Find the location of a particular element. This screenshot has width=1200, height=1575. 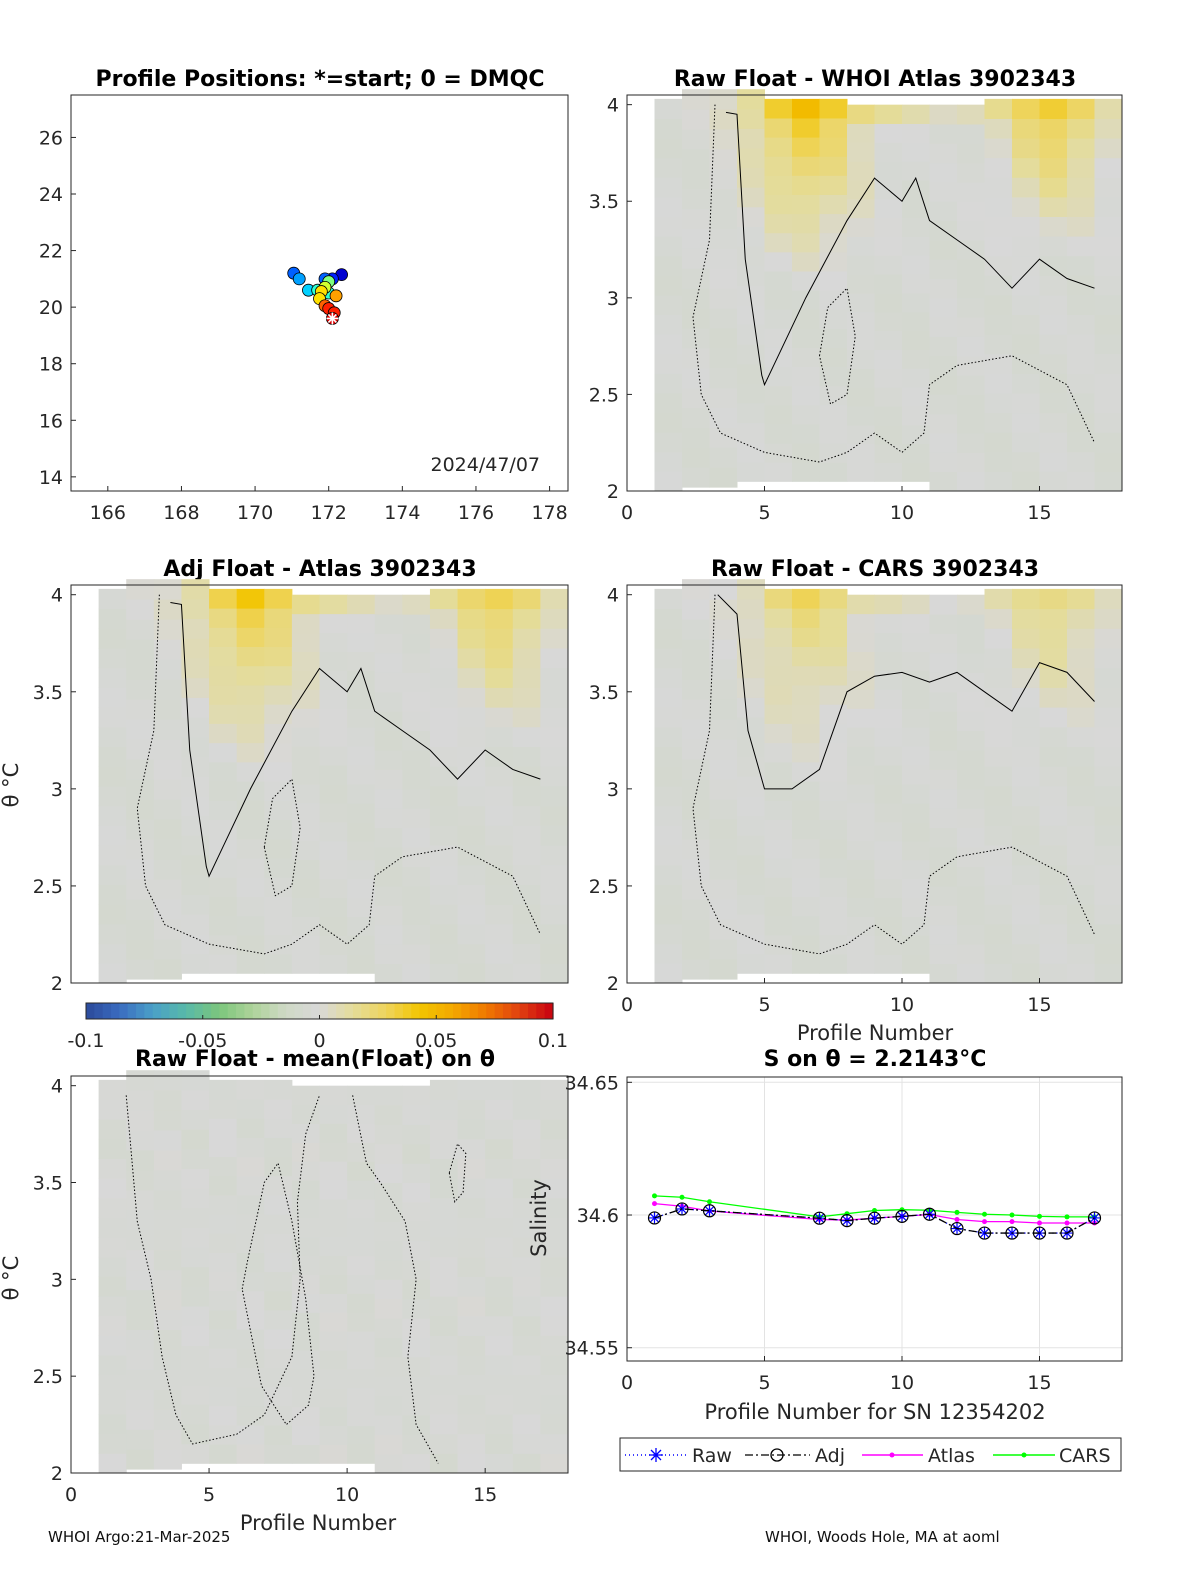

salinity-series-adj is located at coordinates (874, 1221).